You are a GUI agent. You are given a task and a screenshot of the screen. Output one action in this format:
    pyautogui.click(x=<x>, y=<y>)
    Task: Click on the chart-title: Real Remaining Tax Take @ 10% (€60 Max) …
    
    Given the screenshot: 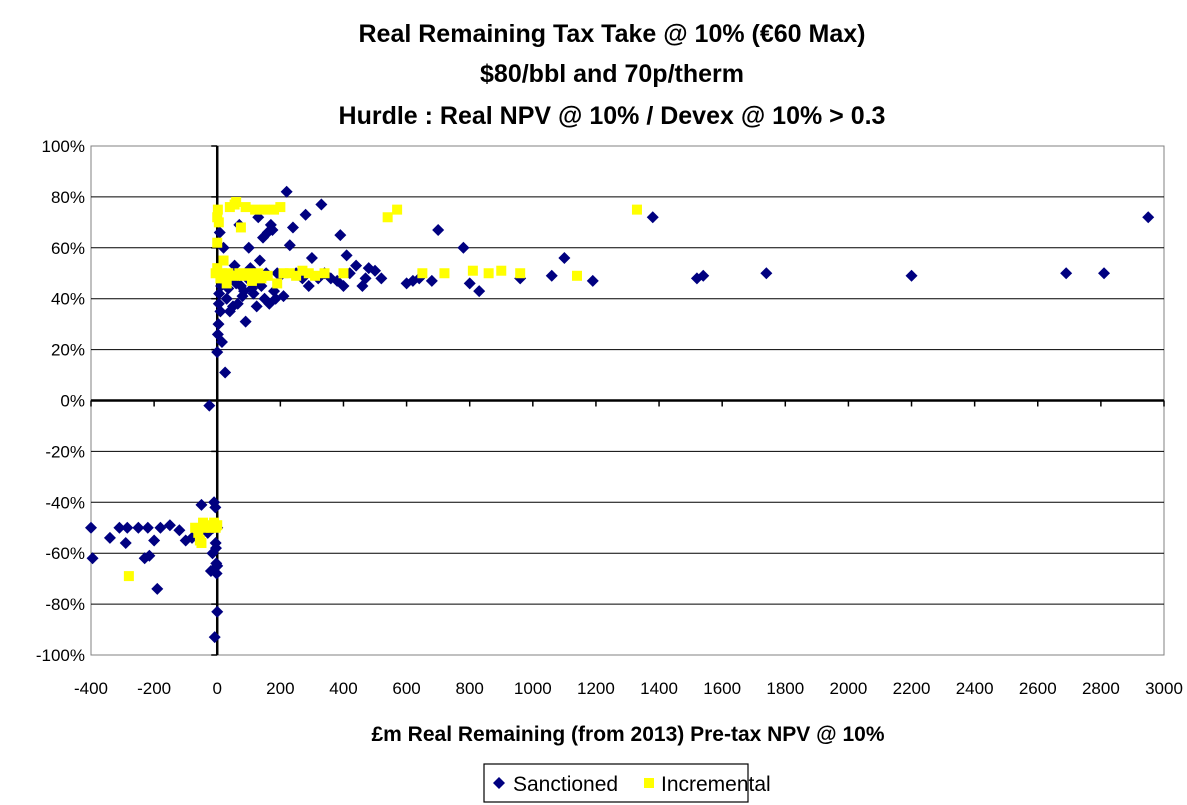 What is the action you would take?
    pyautogui.click(x=612, y=75)
    